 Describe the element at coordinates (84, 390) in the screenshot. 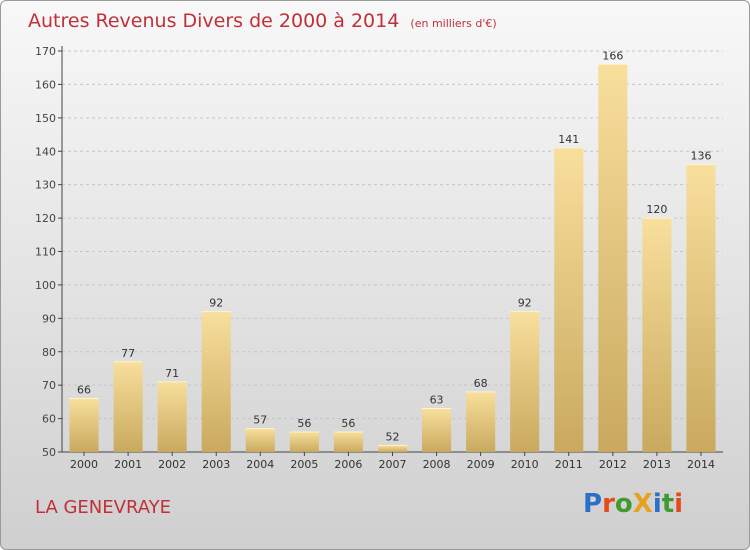

I see `bar-value-label: 66` at that location.